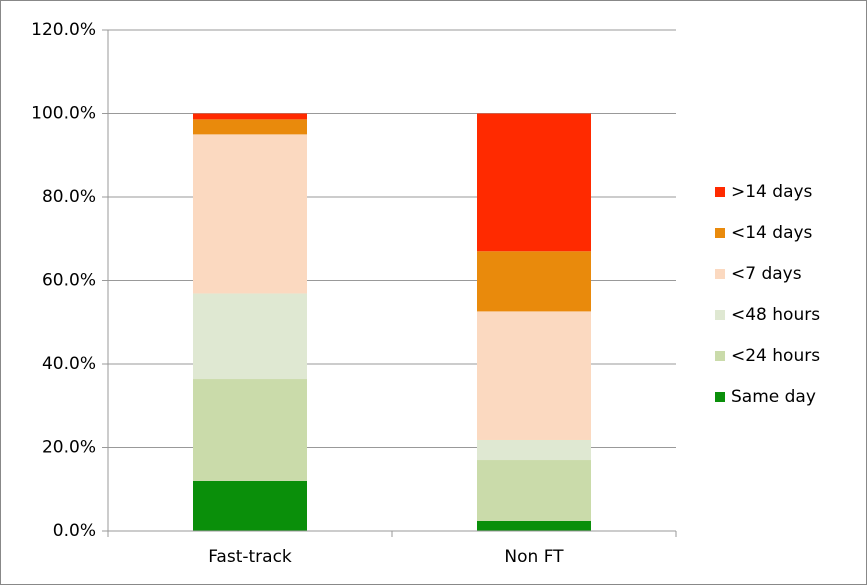  Describe the element at coordinates (766, 274) in the screenshot. I see `legend-label: <7 days` at that location.